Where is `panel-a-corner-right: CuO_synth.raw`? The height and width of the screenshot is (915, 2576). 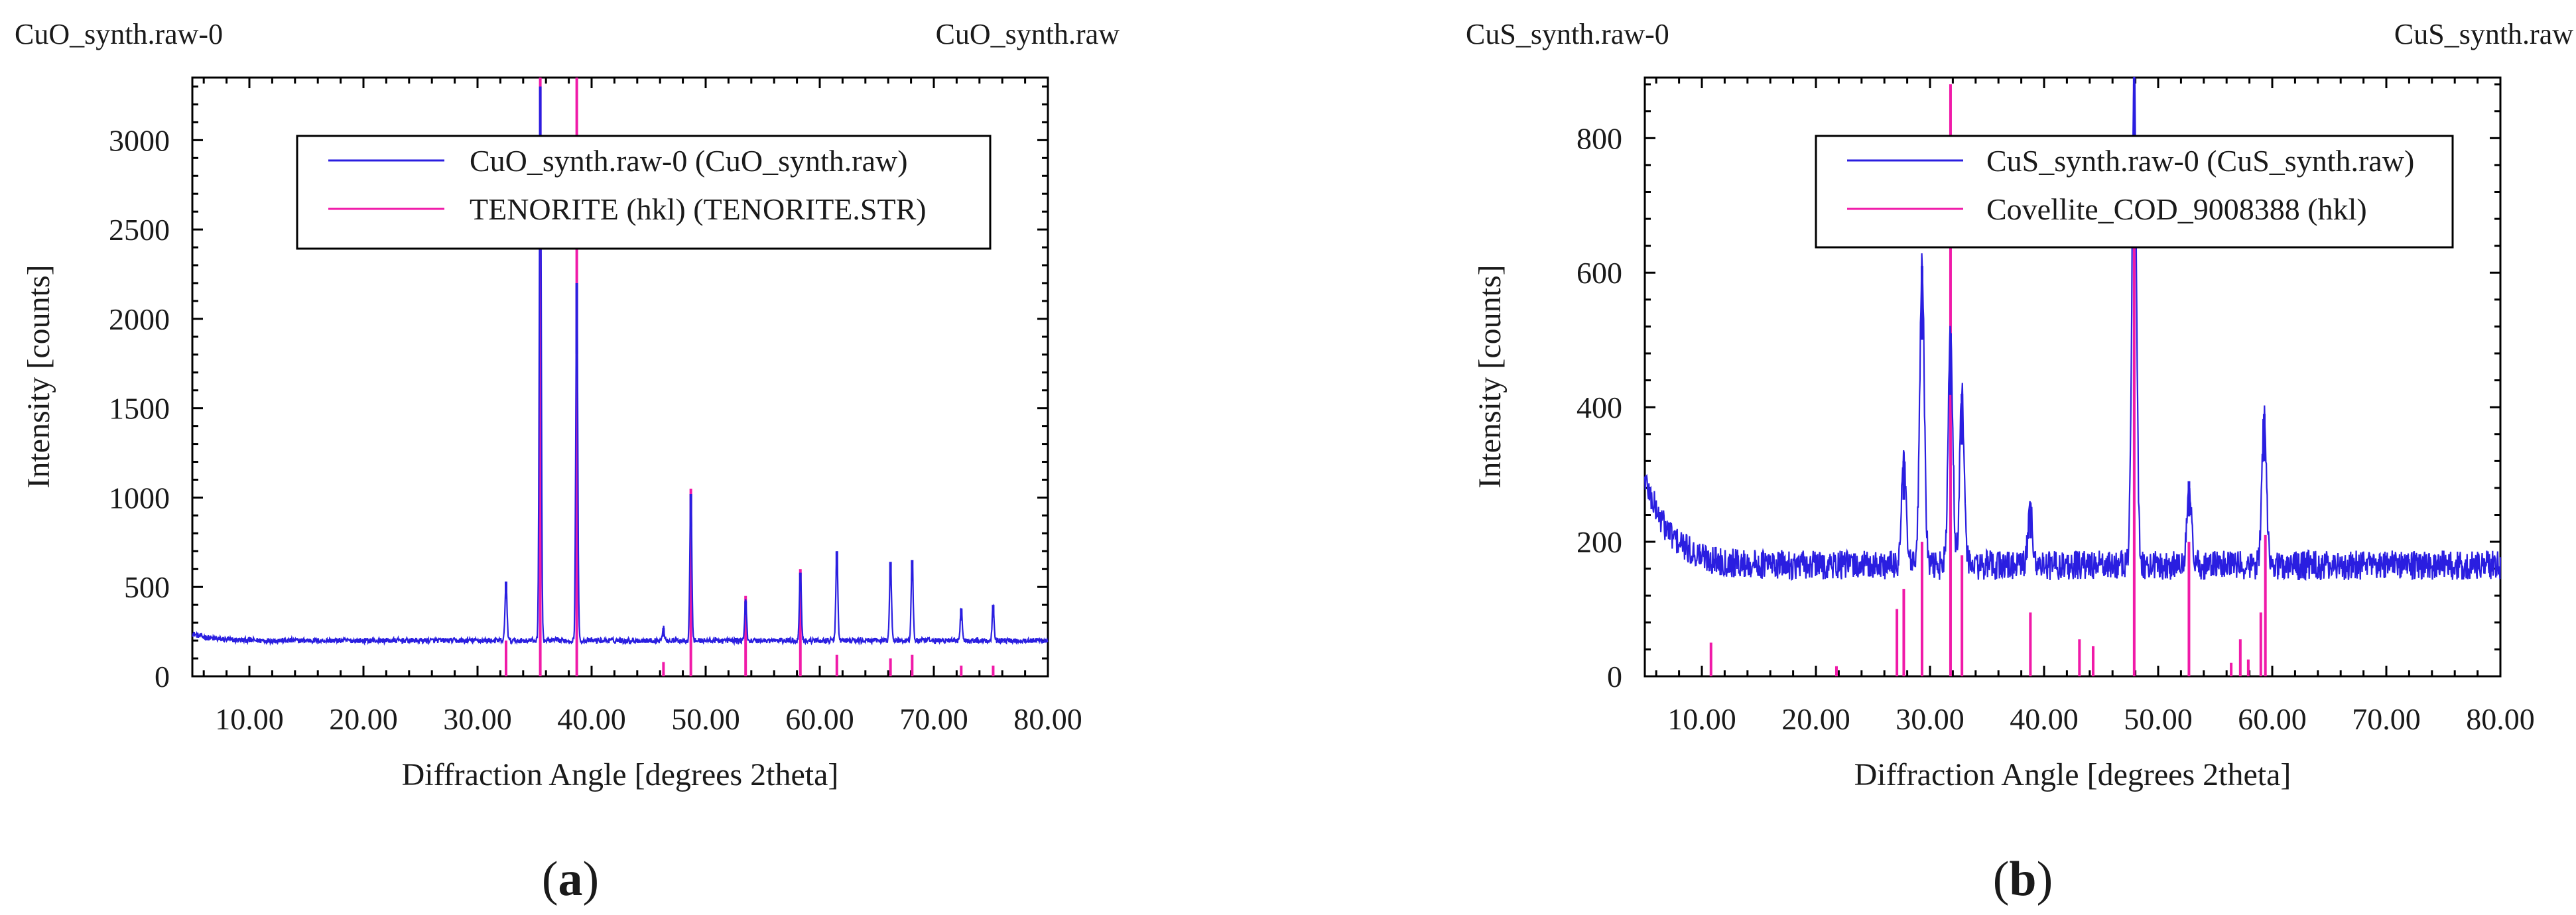 panel-a-corner-right: CuO_synth.raw is located at coordinates (1028, 34).